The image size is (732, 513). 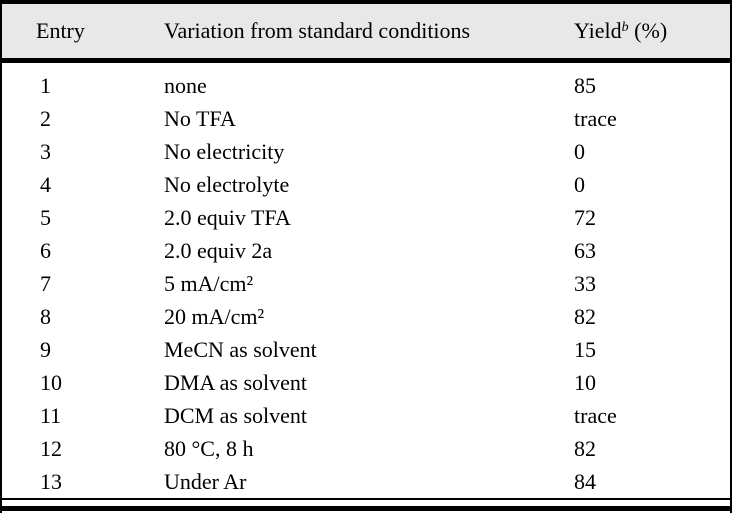 I want to click on table-row: 1 none 85, so click(x=366, y=85).